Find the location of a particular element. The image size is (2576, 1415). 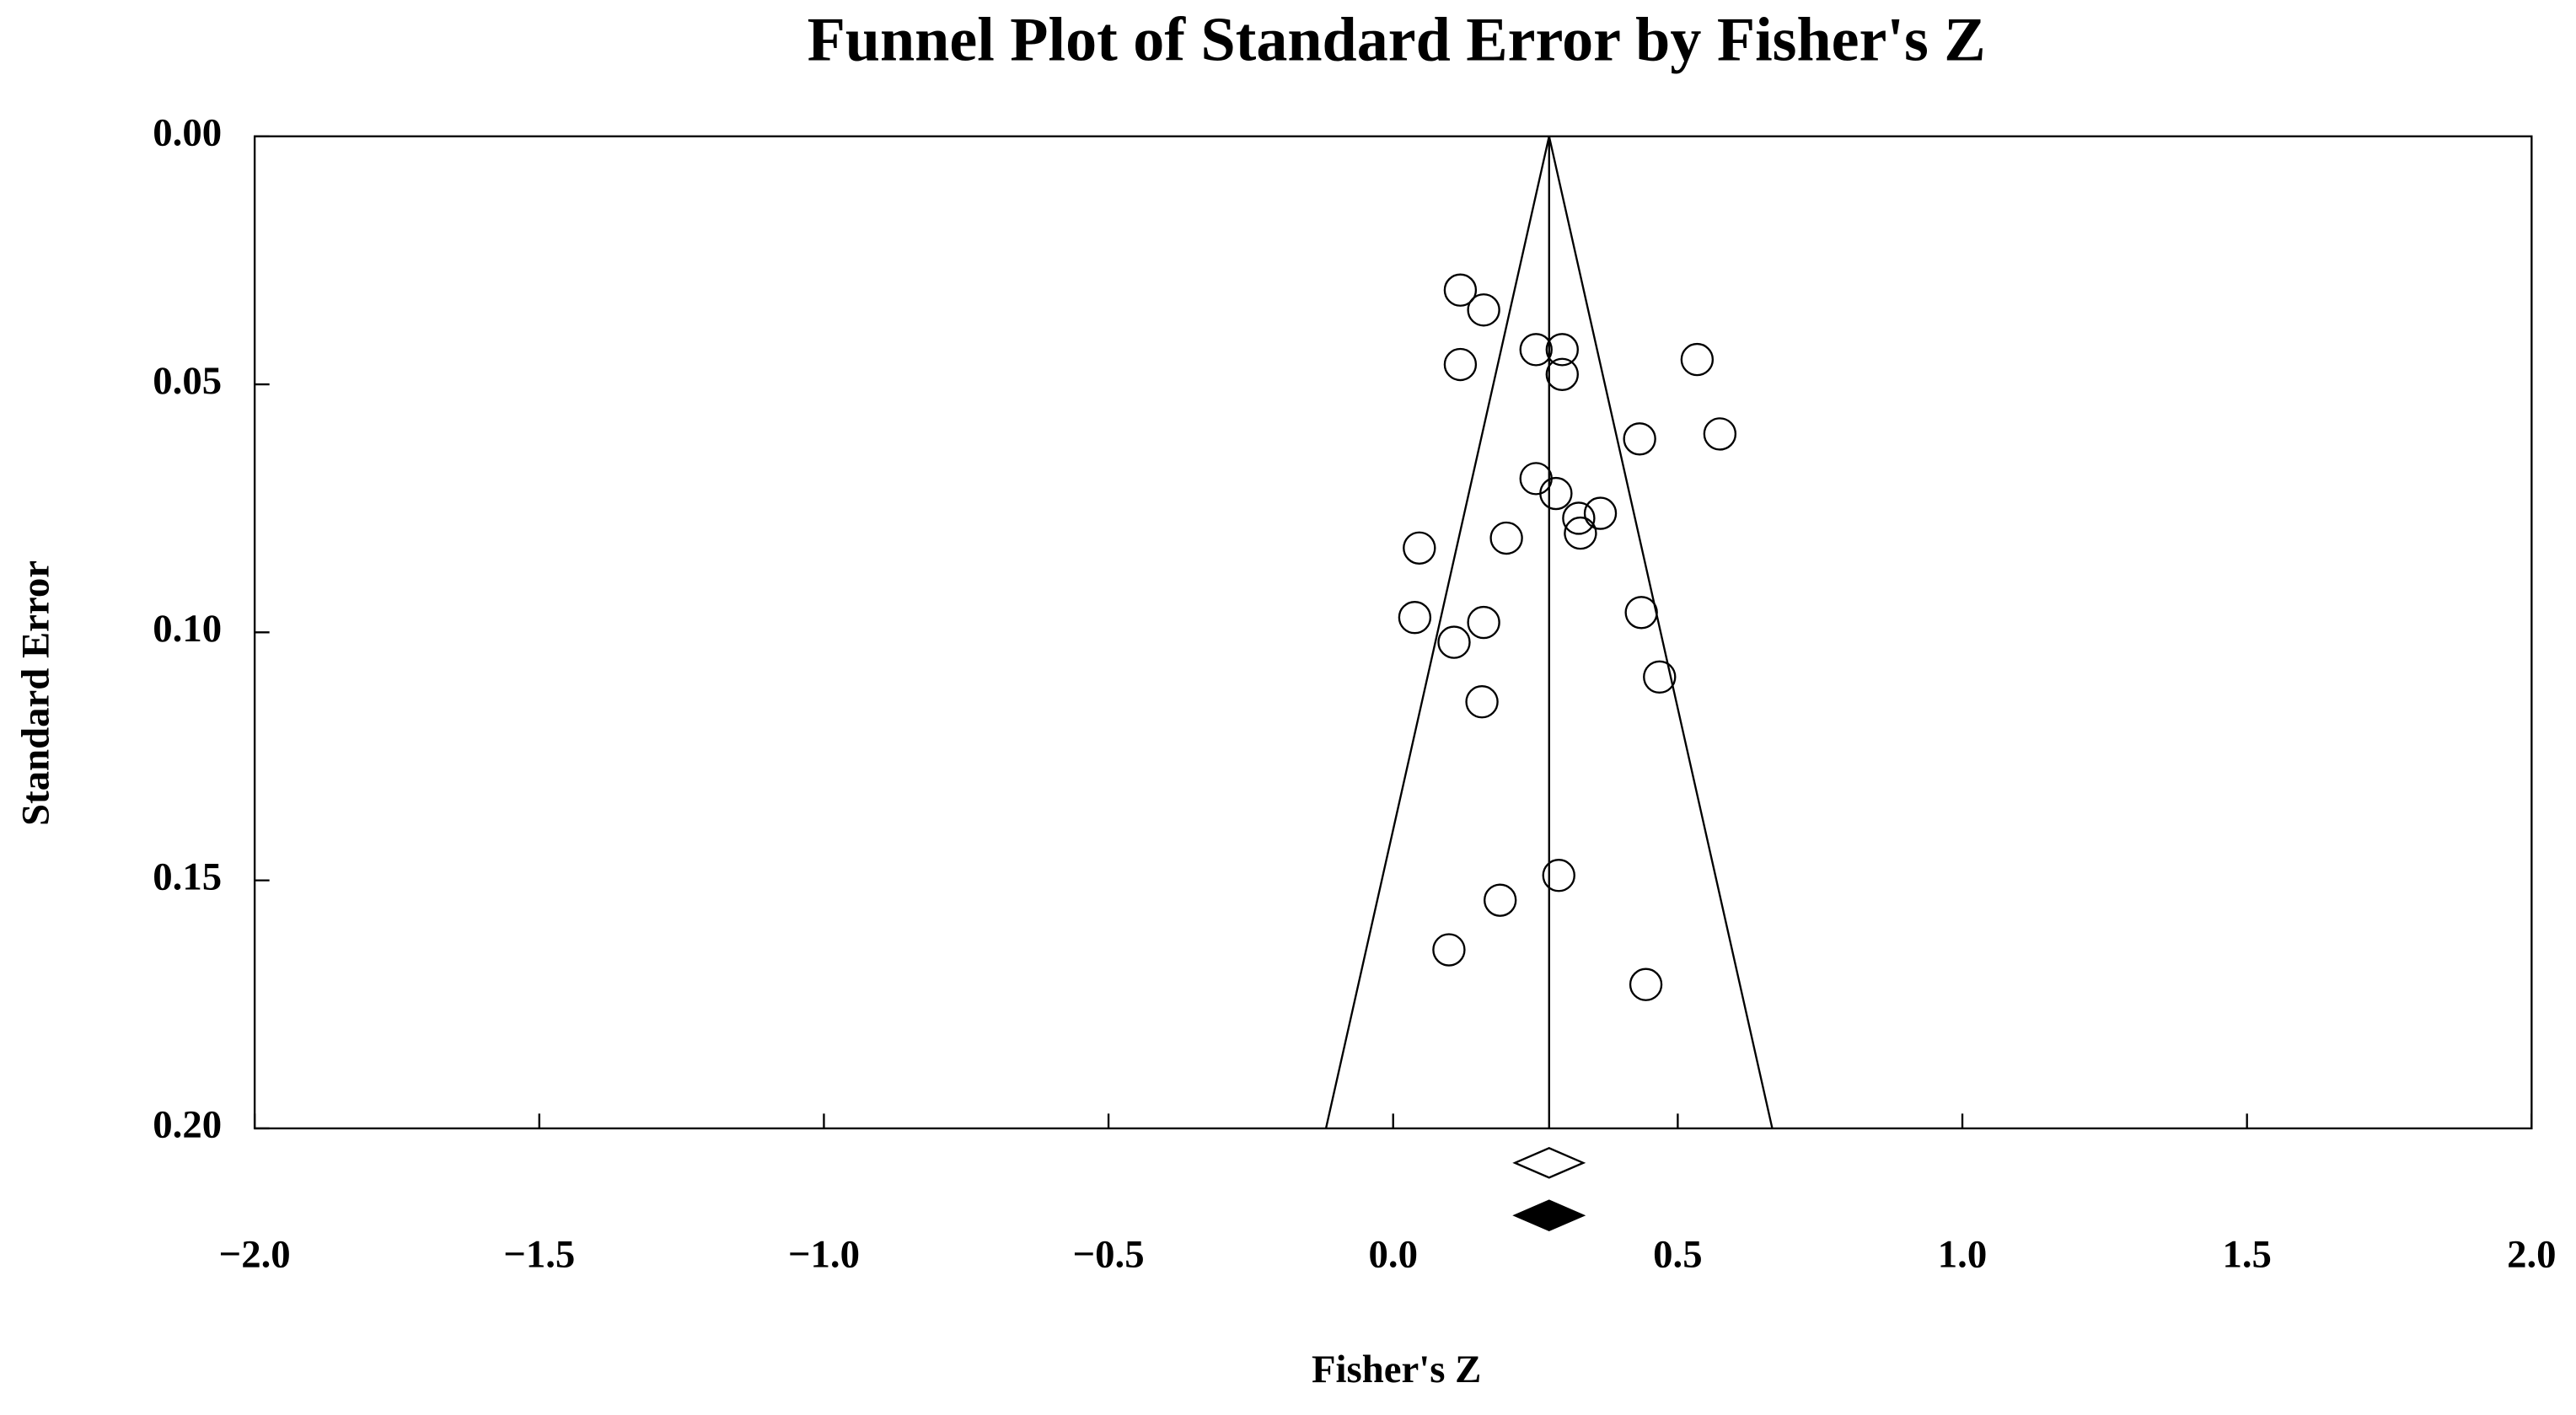

x-tick-label: −0.5 is located at coordinates (1109, 1255).